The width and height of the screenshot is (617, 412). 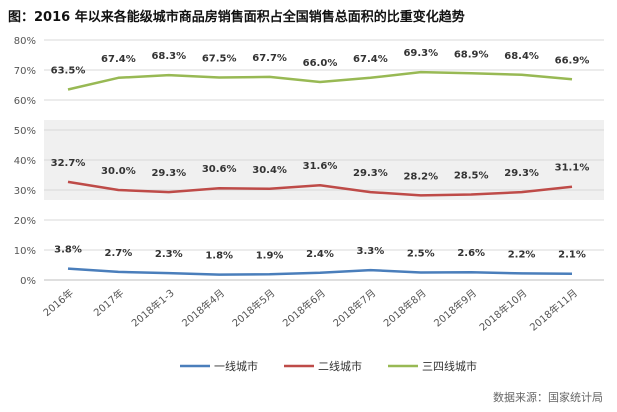 What do you see at coordinates (405, 307) in the screenshot?
I see `x-tick-label: 2018年8月` at bounding box center [405, 307].